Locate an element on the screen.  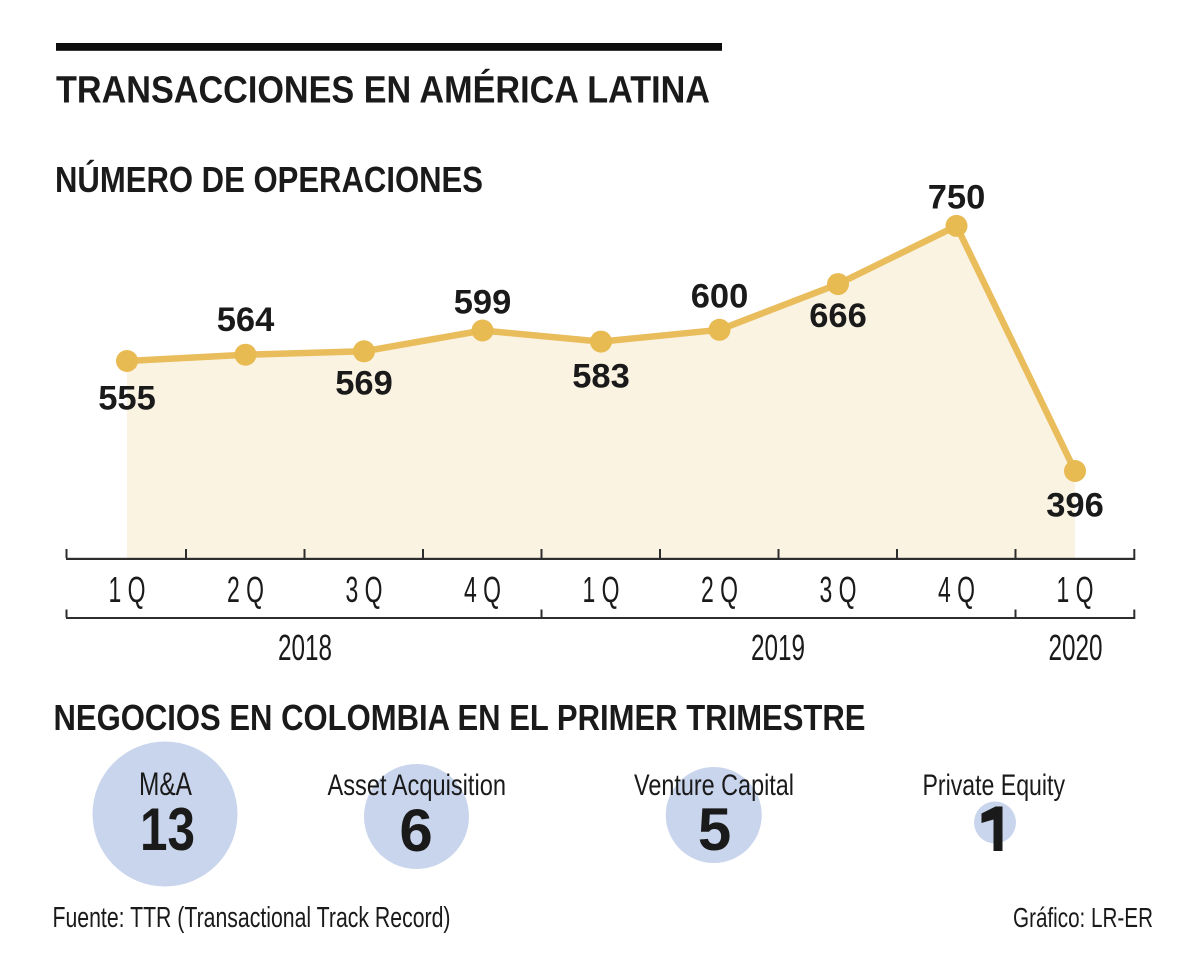
svg-text: 583 is located at coordinates (601, 377).